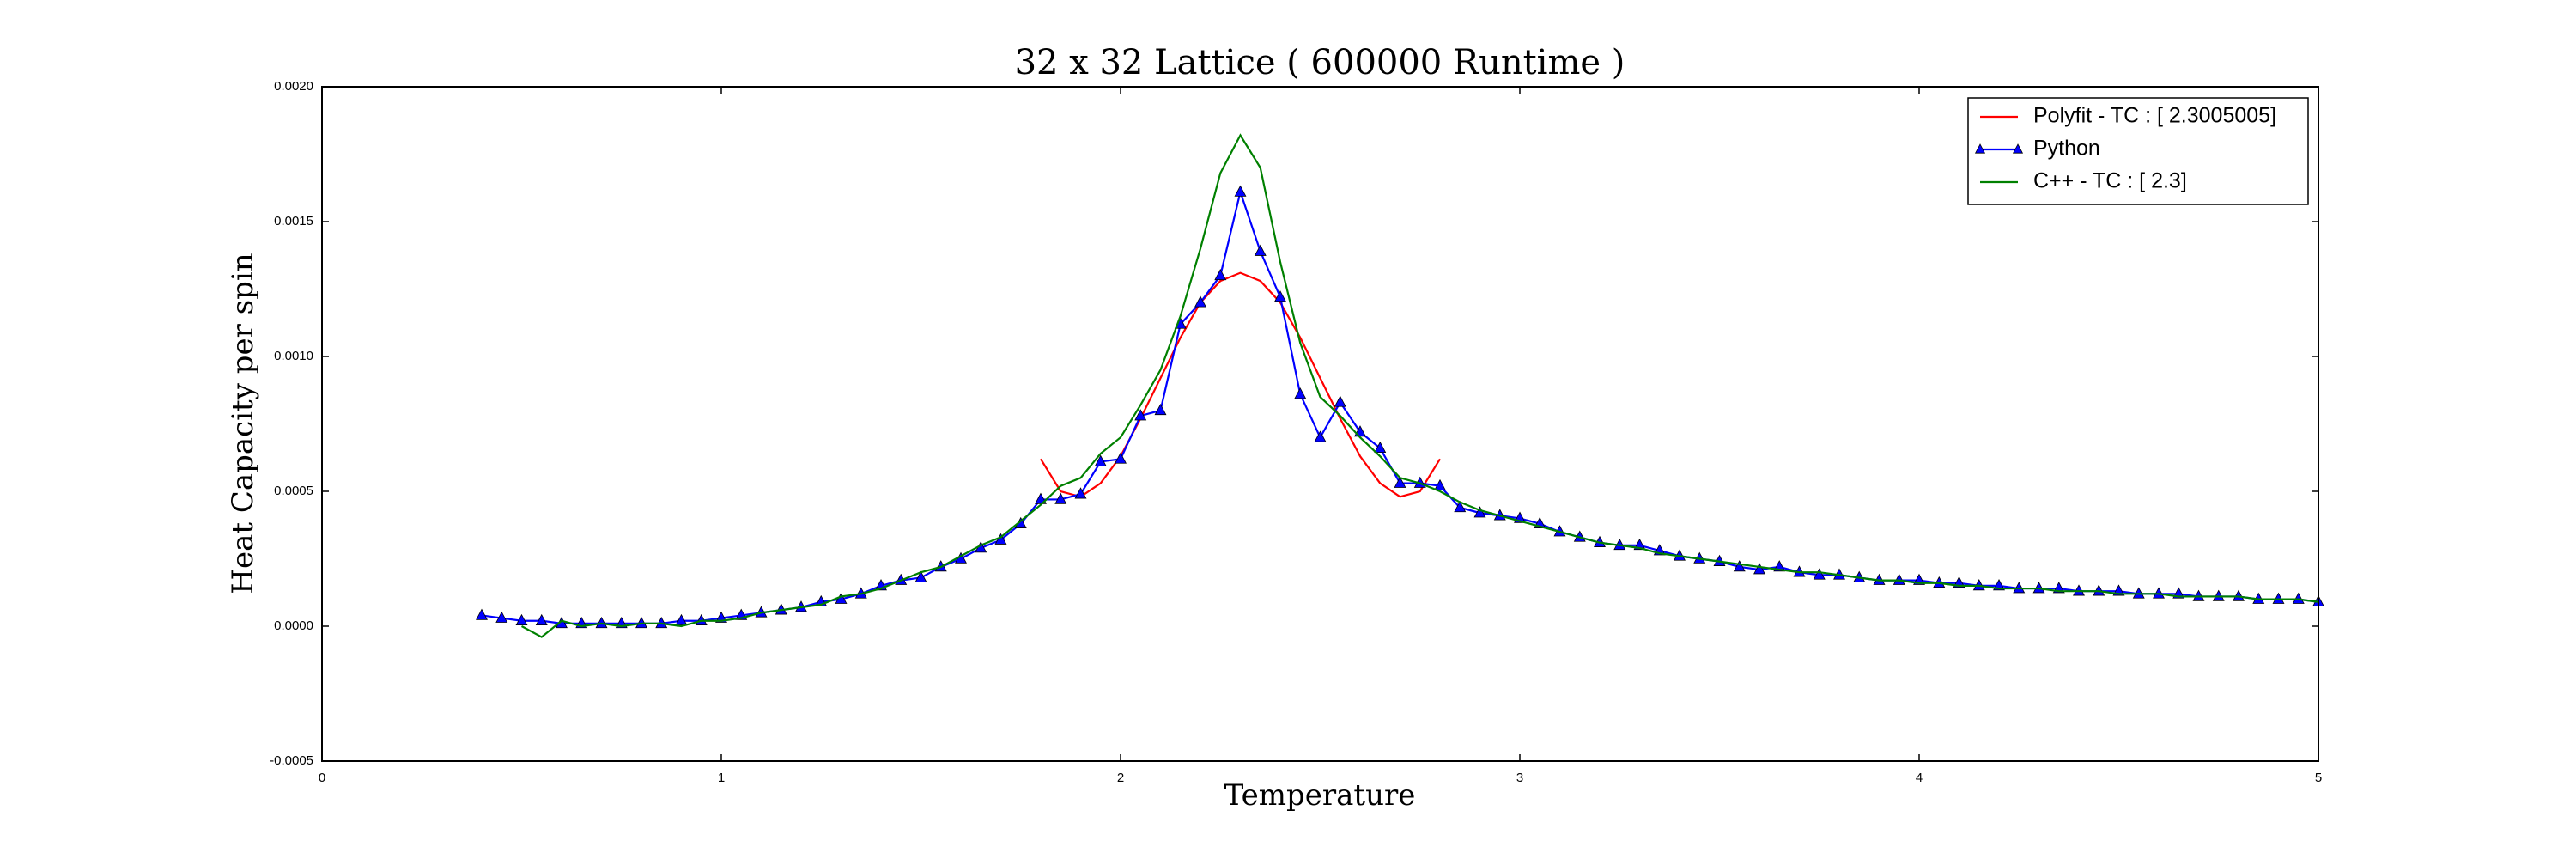 Image resolution: width=2576 pixels, height=859 pixels. I want to click on x-tick-label: 3, so click(1519, 778).